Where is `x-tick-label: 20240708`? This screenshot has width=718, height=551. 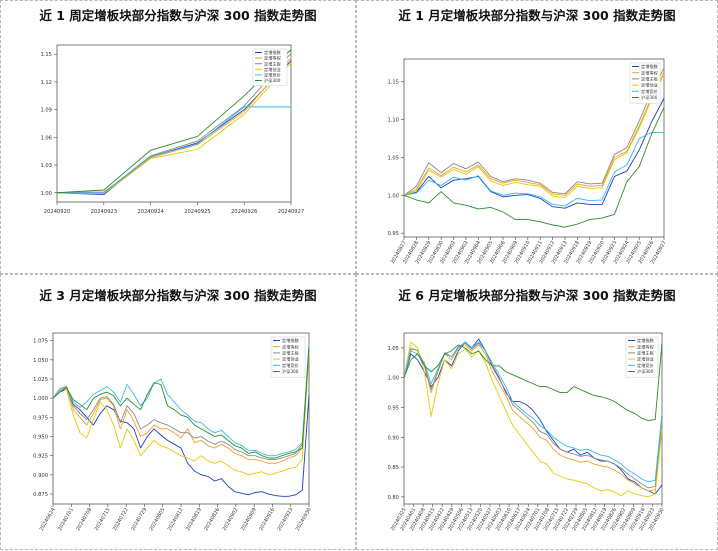 x-tick-label: 20240708 is located at coordinates (84, 519).